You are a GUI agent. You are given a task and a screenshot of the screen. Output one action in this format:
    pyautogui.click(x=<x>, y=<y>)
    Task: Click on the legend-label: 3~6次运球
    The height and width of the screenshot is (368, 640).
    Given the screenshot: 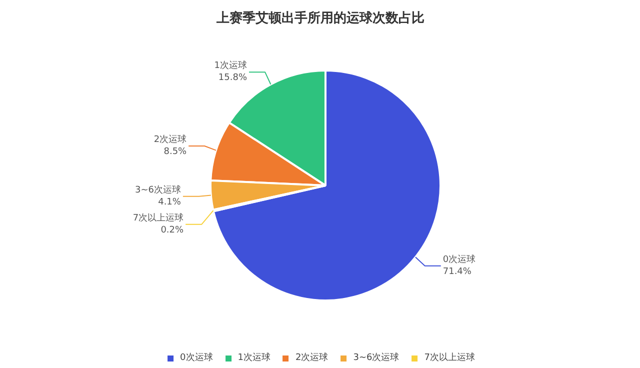 What is the action you would take?
    pyautogui.click(x=376, y=358)
    